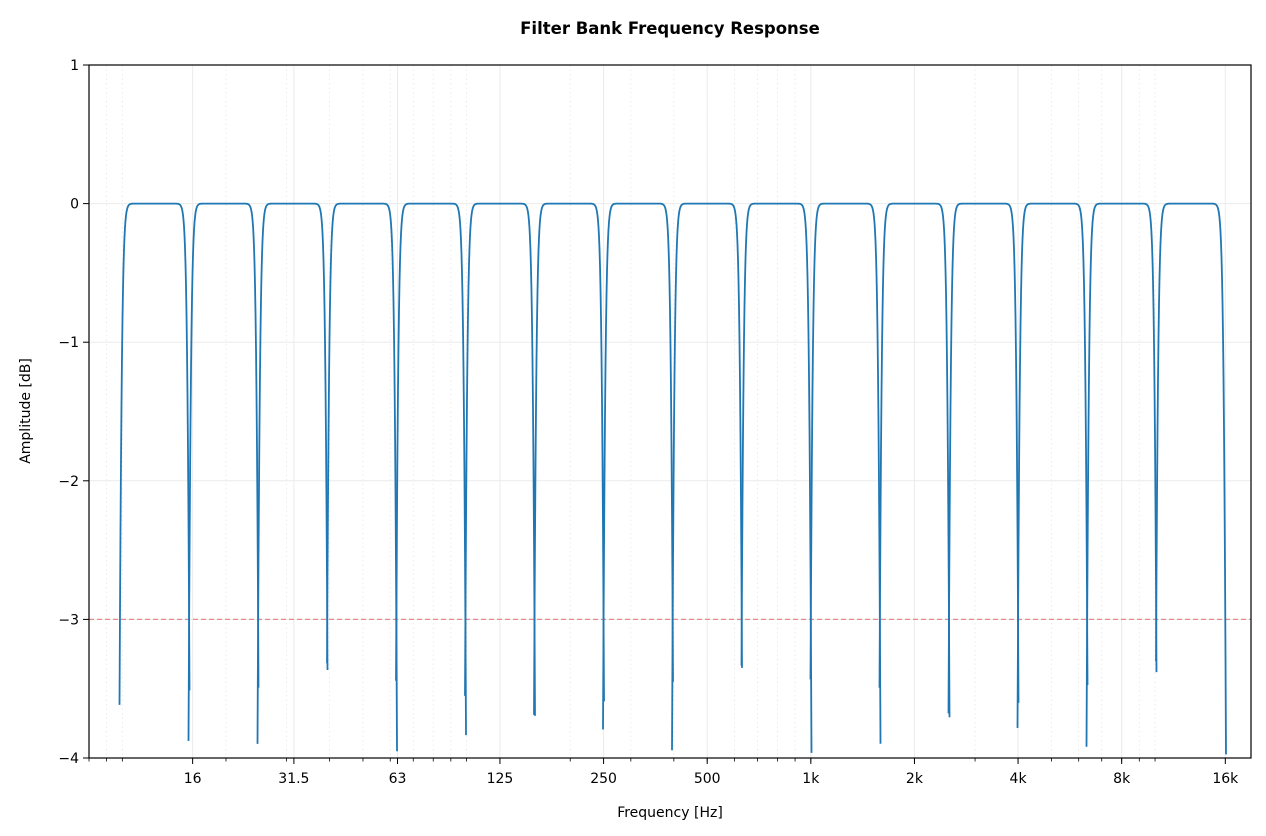  What do you see at coordinates (670, 813) in the screenshot?
I see `x-axis-label: Frequency [Hz]` at bounding box center [670, 813].